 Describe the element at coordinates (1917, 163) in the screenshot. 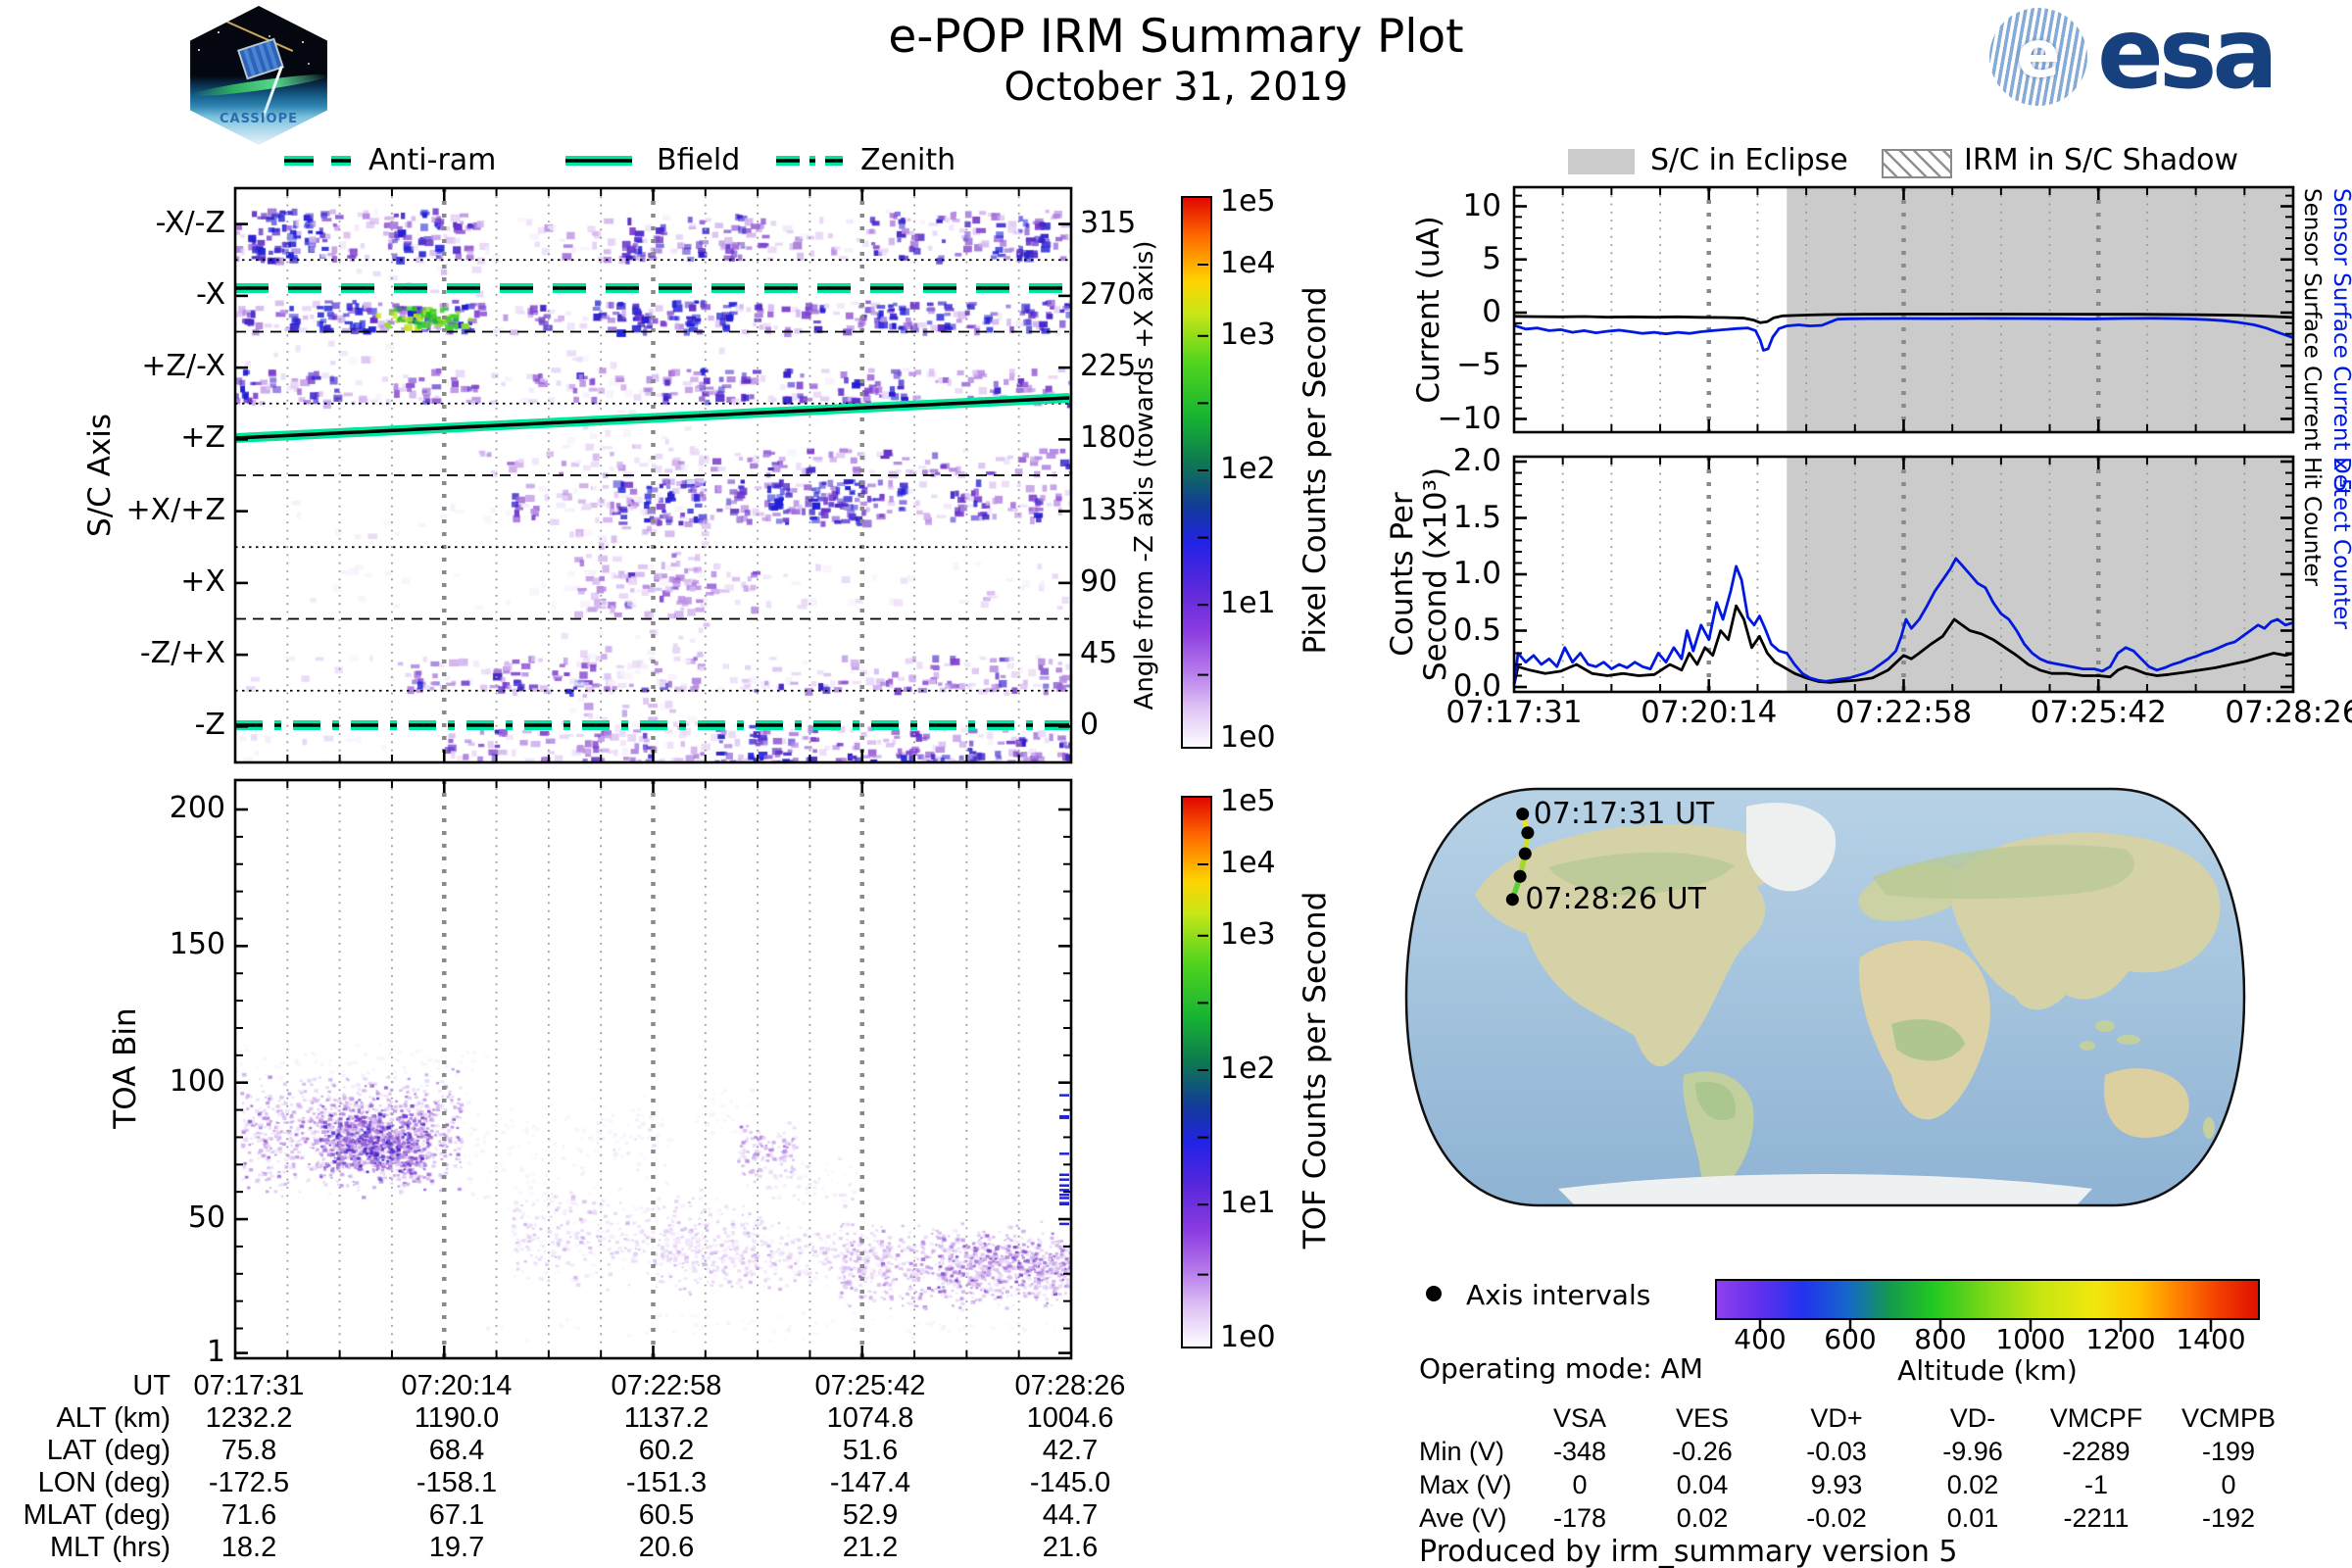

I see `shadow-swatch` at that location.